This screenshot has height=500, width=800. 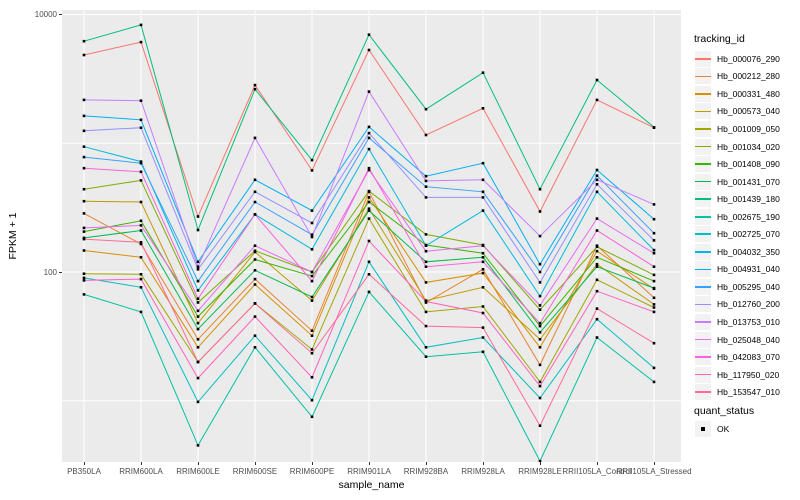 What do you see at coordinates (748, 357) in the screenshot?
I see `legend-label: Hb_042083_070` at bounding box center [748, 357].